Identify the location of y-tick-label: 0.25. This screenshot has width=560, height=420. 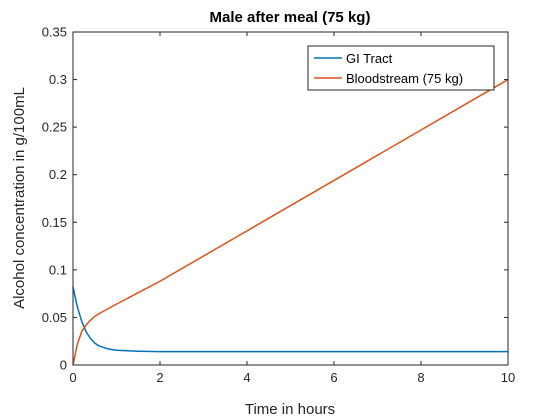
(54, 127).